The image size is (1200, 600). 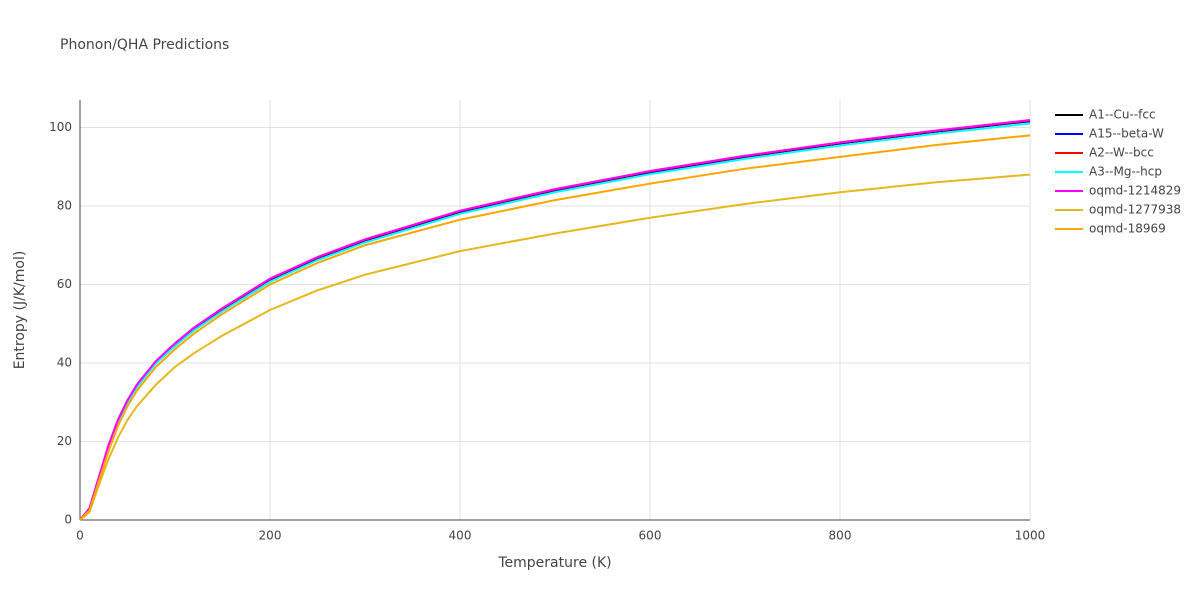 What do you see at coordinates (20, 310) in the screenshot?
I see `y-axis-label: Entropy (J/K/mol)` at bounding box center [20, 310].